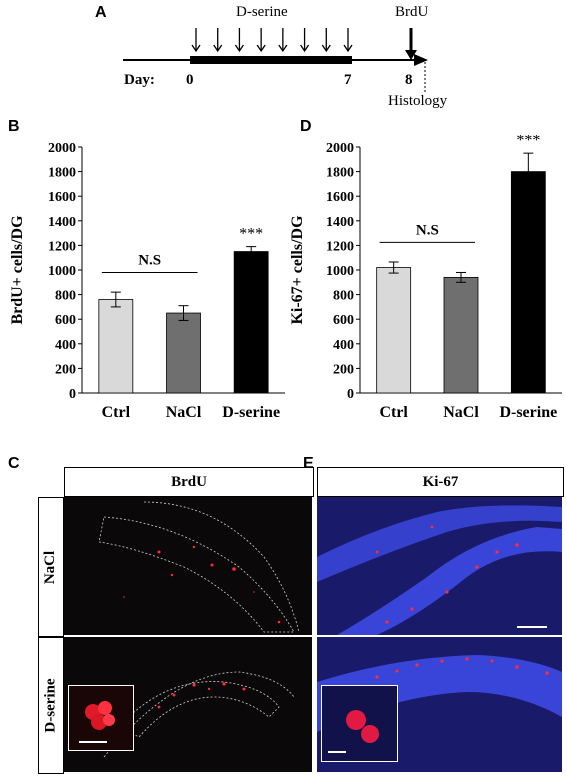 This screenshot has height=776, width=567. I want to click on row-label-dserine: D-serine, so click(51, 705).